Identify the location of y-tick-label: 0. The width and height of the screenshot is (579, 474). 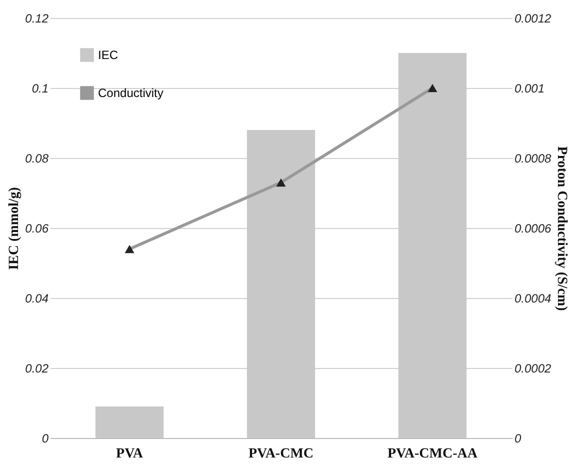
(45, 439).